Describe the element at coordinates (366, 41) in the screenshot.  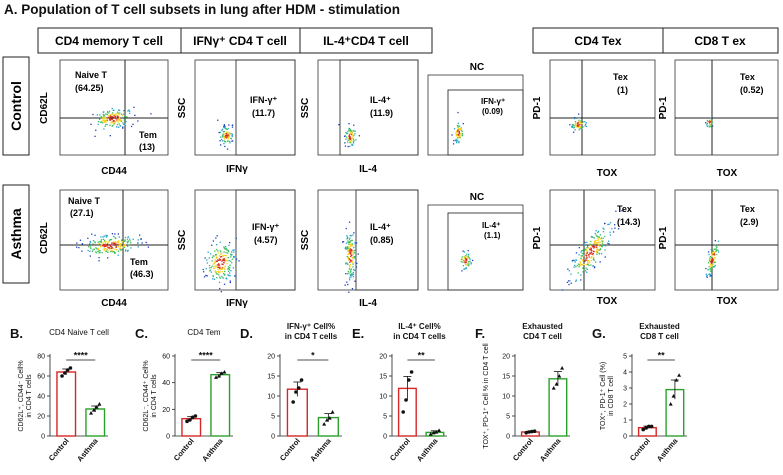
I see `header-il4-cd4: IL-4⁺CD4 T cell` at that location.